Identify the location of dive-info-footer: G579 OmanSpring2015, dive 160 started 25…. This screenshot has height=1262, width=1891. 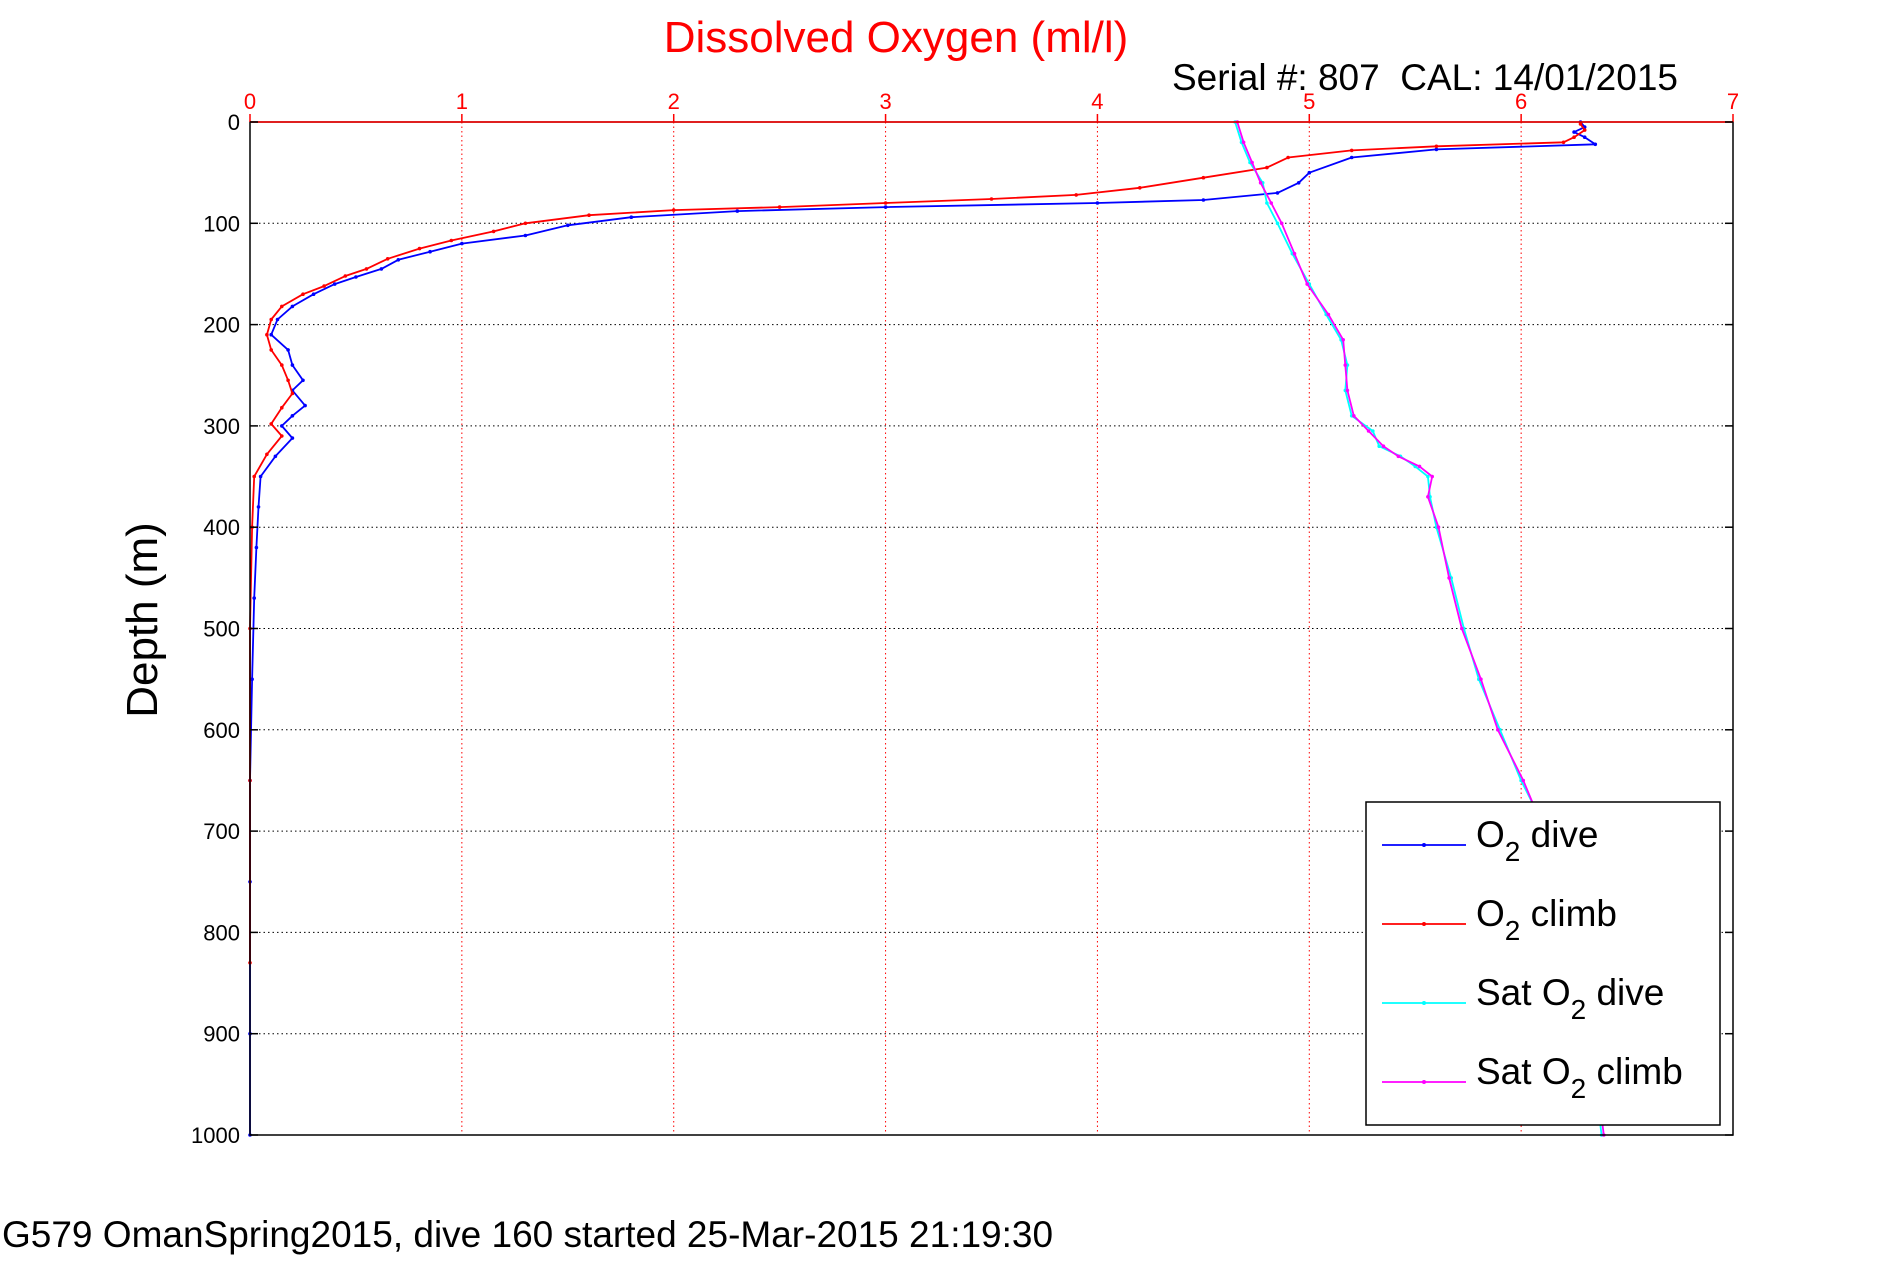
(528, 1234).